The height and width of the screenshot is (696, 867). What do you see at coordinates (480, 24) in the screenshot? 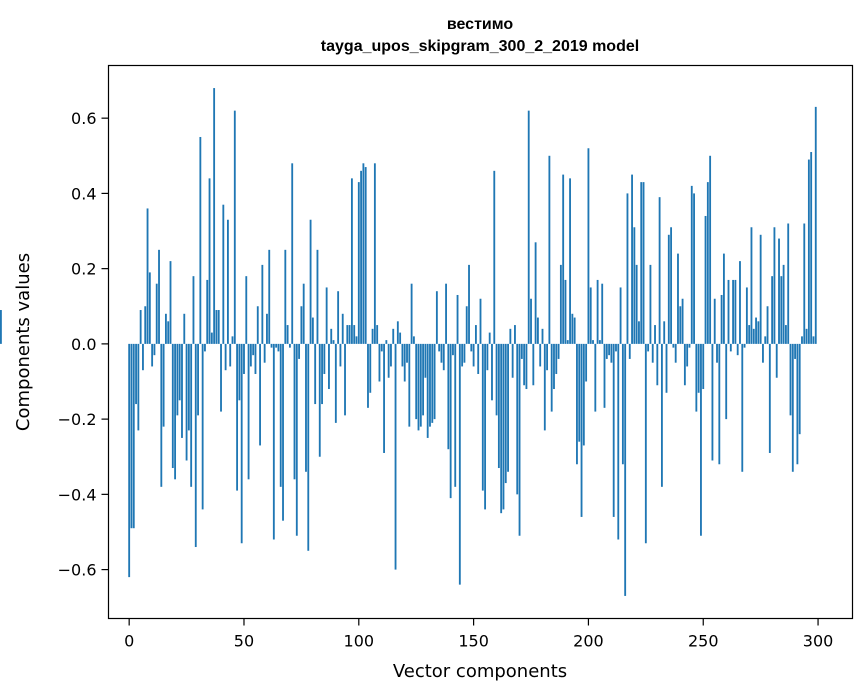
I see `chart-title: вестимо` at bounding box center [480, 24].